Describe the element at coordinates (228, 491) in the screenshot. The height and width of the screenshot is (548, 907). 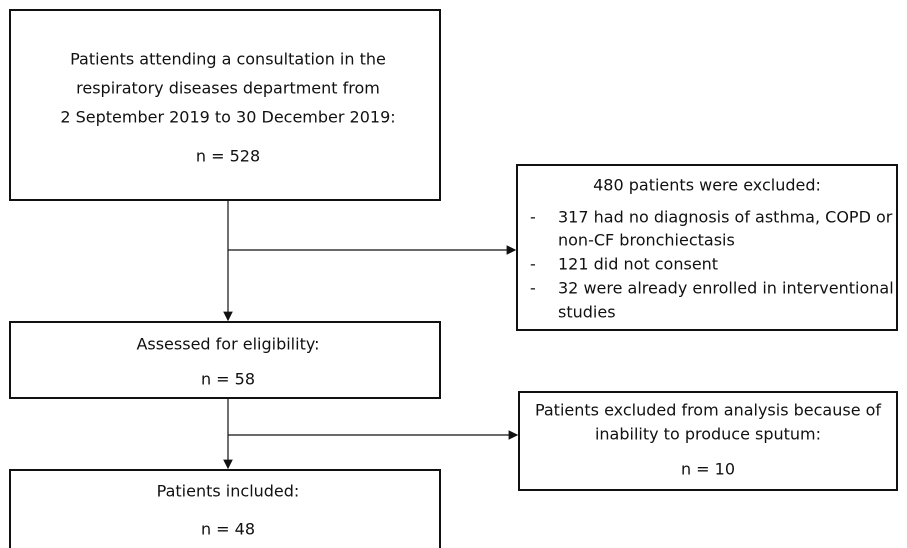
I see `box-text: Patients included:` at that location.